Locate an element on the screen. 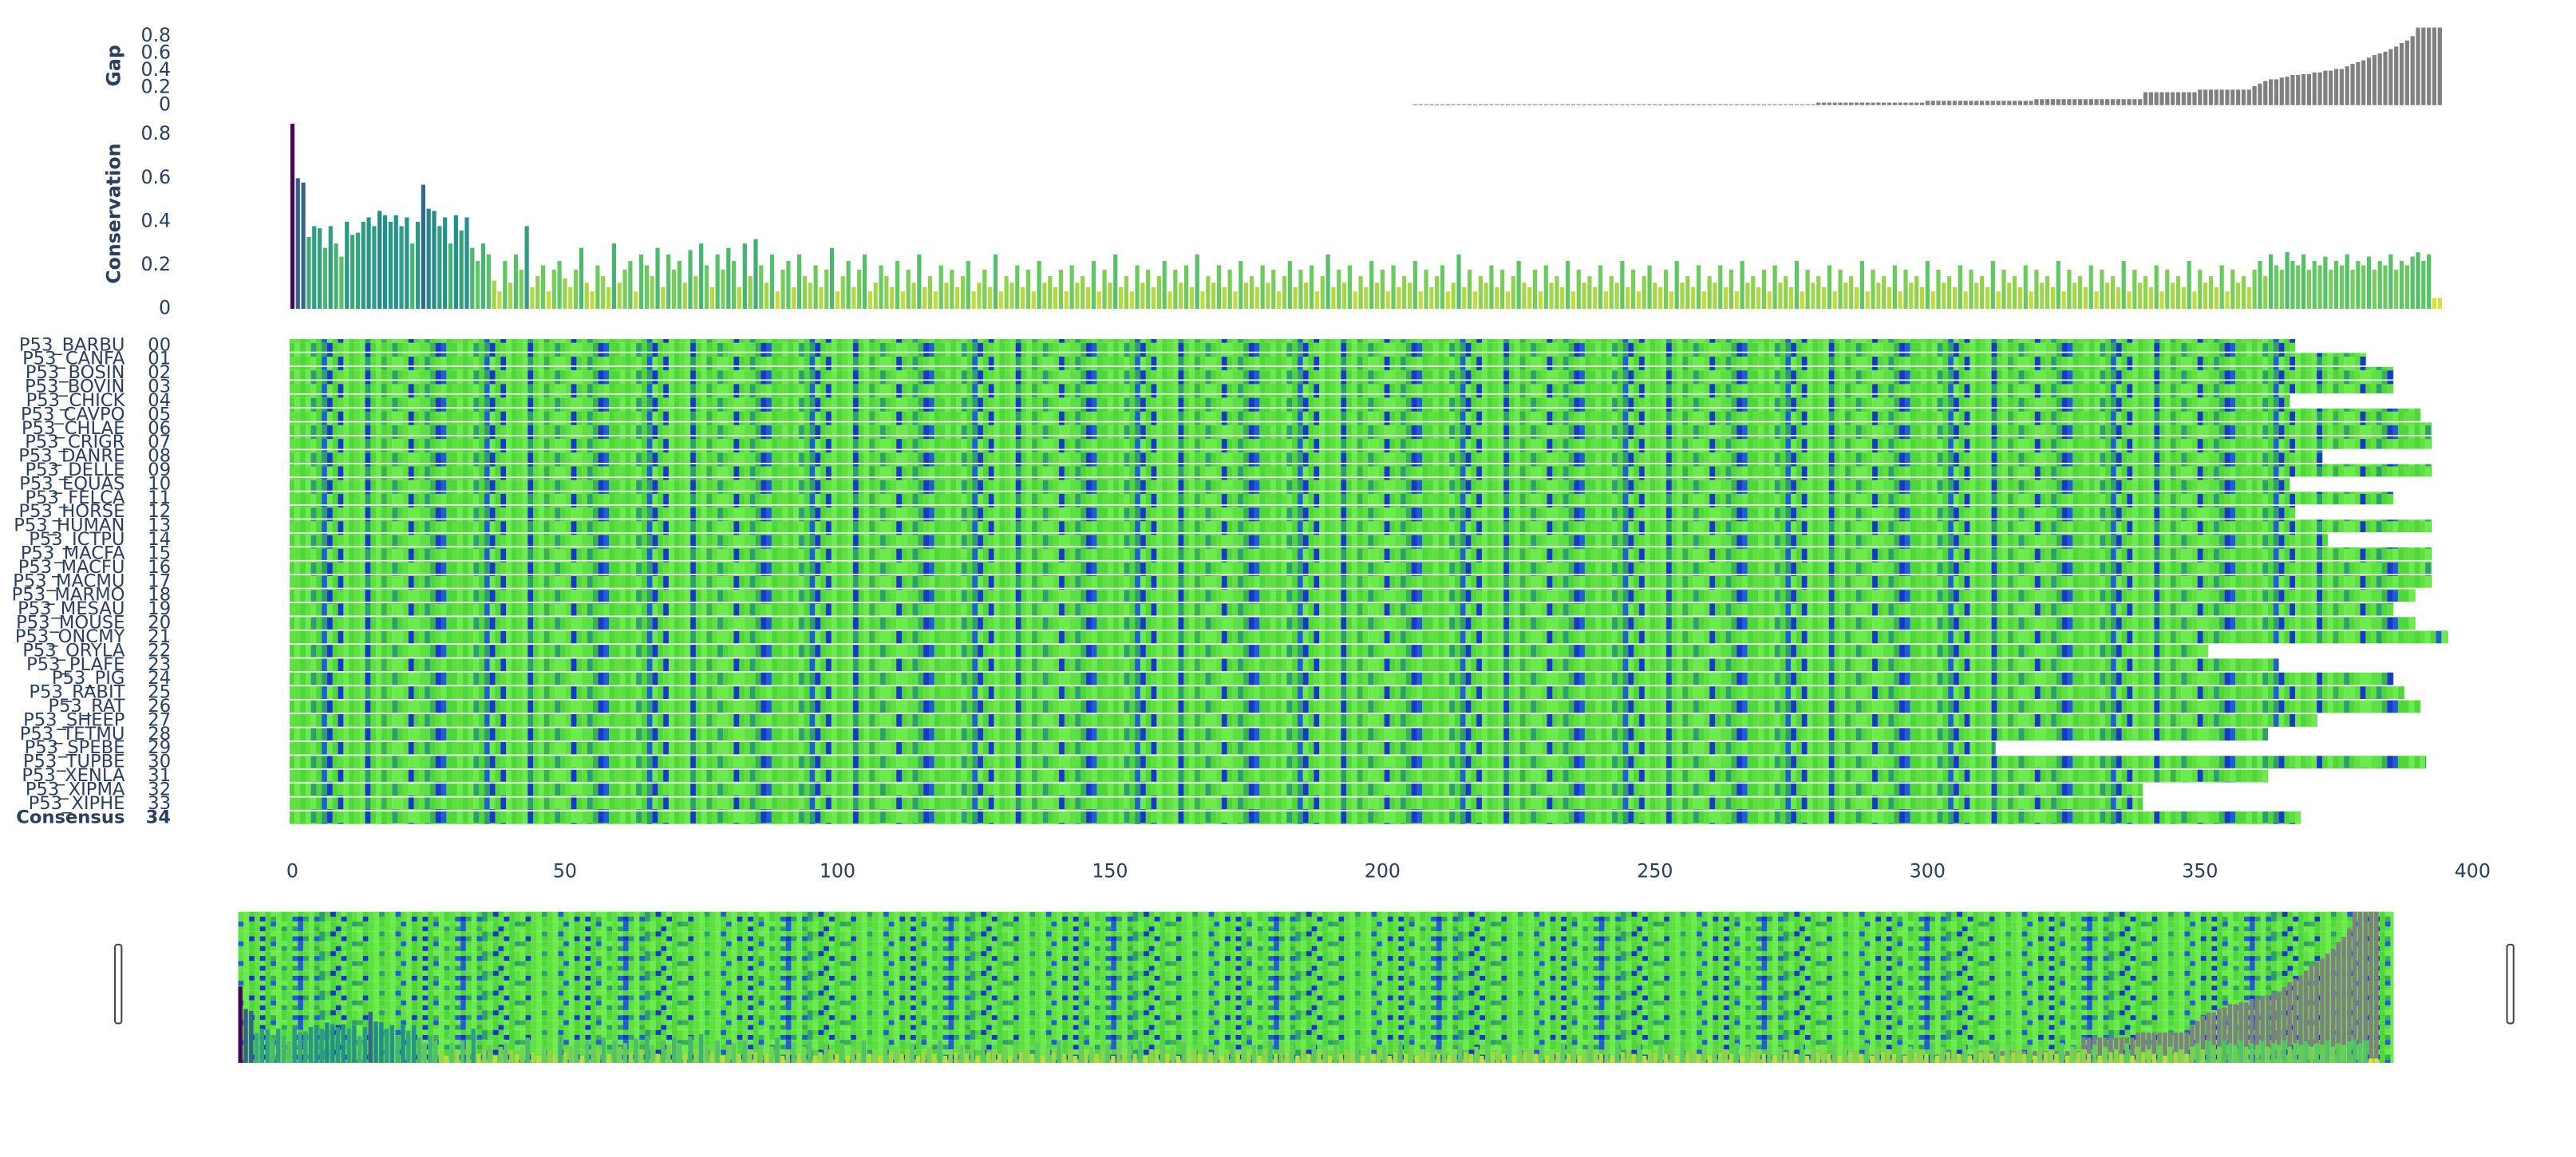 This screenshot has width=2576, height=1157. range-slider-handle-left is located at coordinates (118, 984).